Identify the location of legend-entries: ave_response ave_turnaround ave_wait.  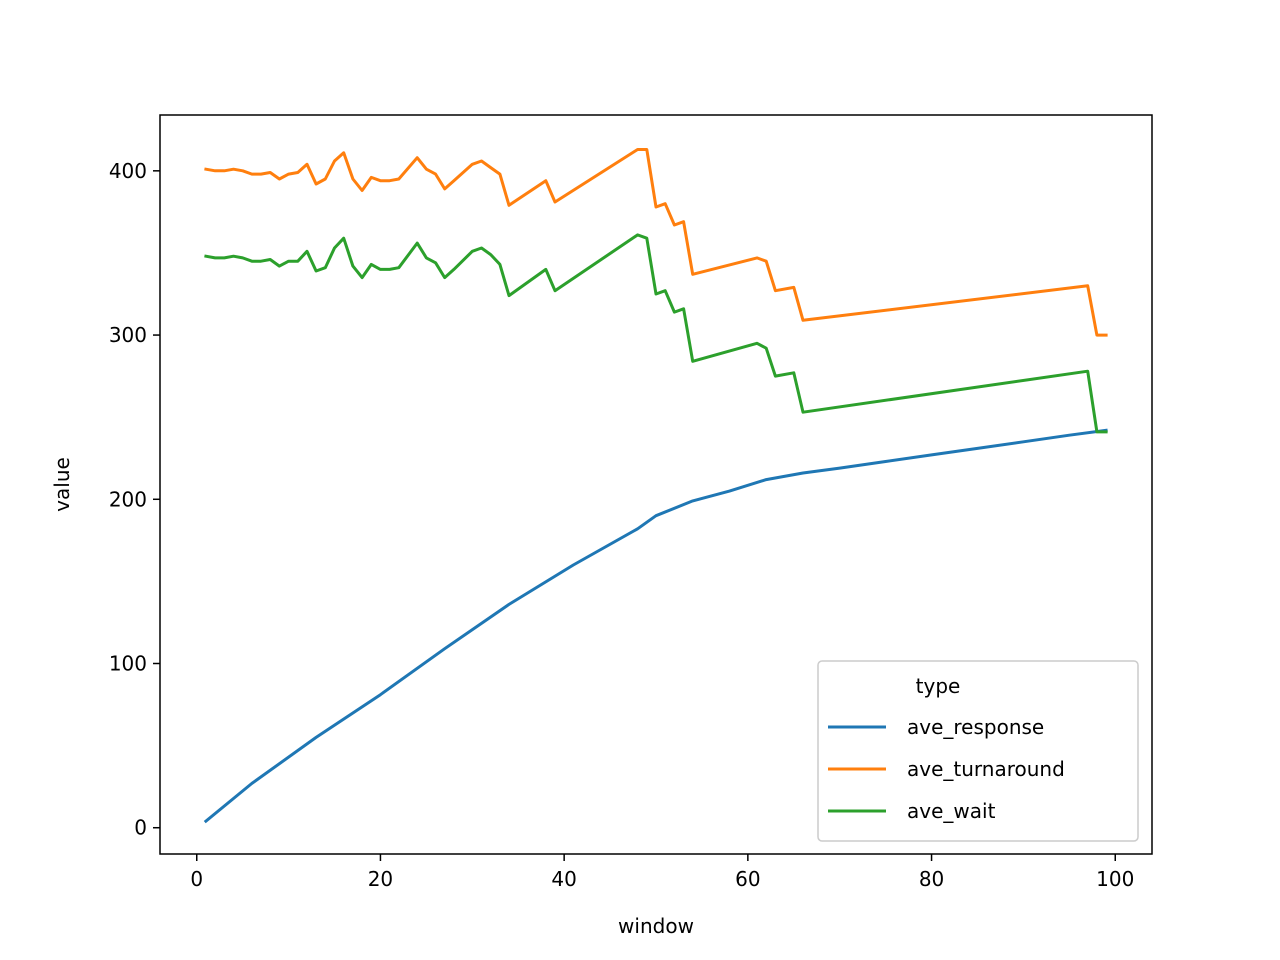
(946, 769).